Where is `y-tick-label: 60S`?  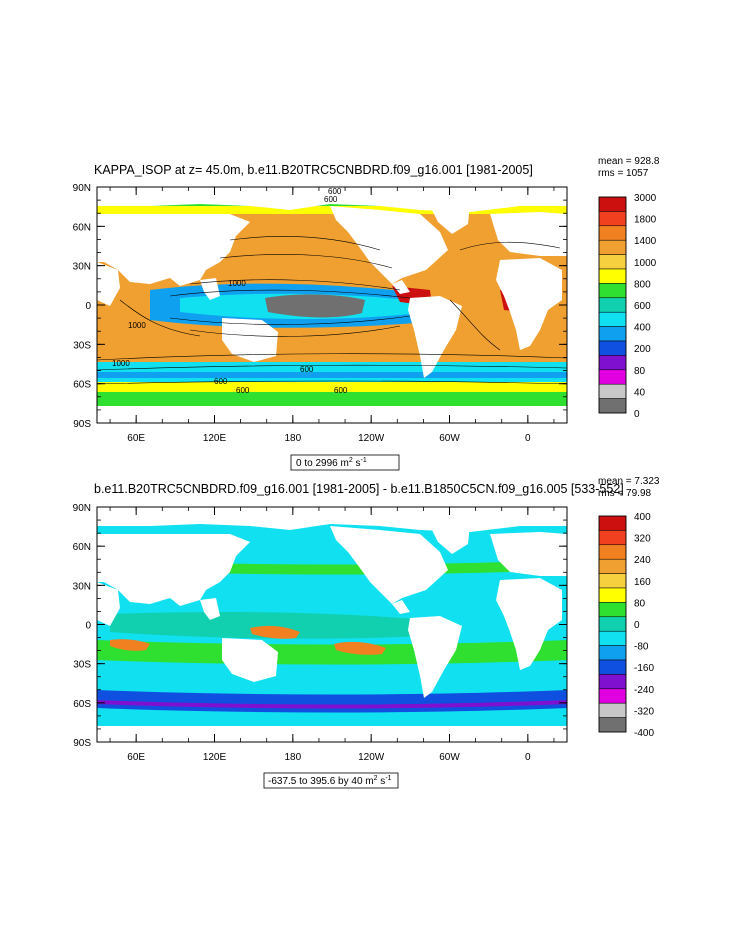
y-tick-label: 60S is located at coordinates (82, 704).